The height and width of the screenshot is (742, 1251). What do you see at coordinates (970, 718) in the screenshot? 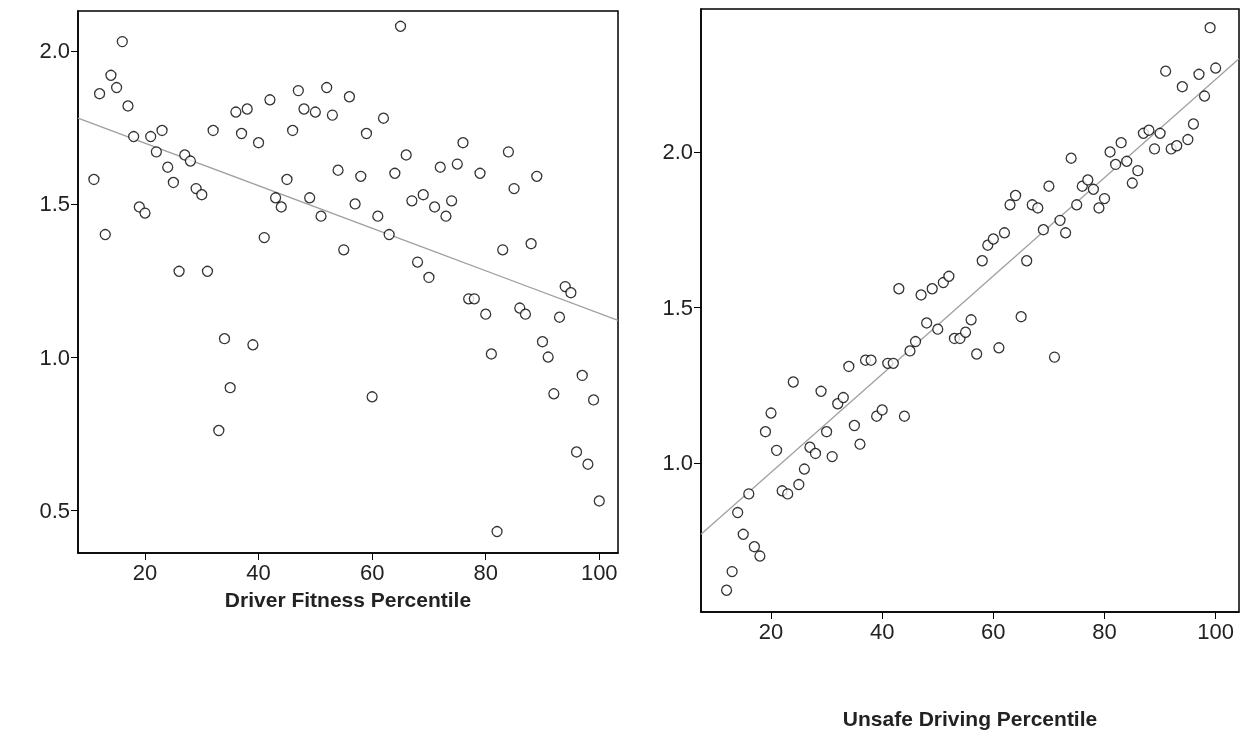
I see `x-axis-title: Unsafe Driving Percentile` at bounding box center [970, 718].